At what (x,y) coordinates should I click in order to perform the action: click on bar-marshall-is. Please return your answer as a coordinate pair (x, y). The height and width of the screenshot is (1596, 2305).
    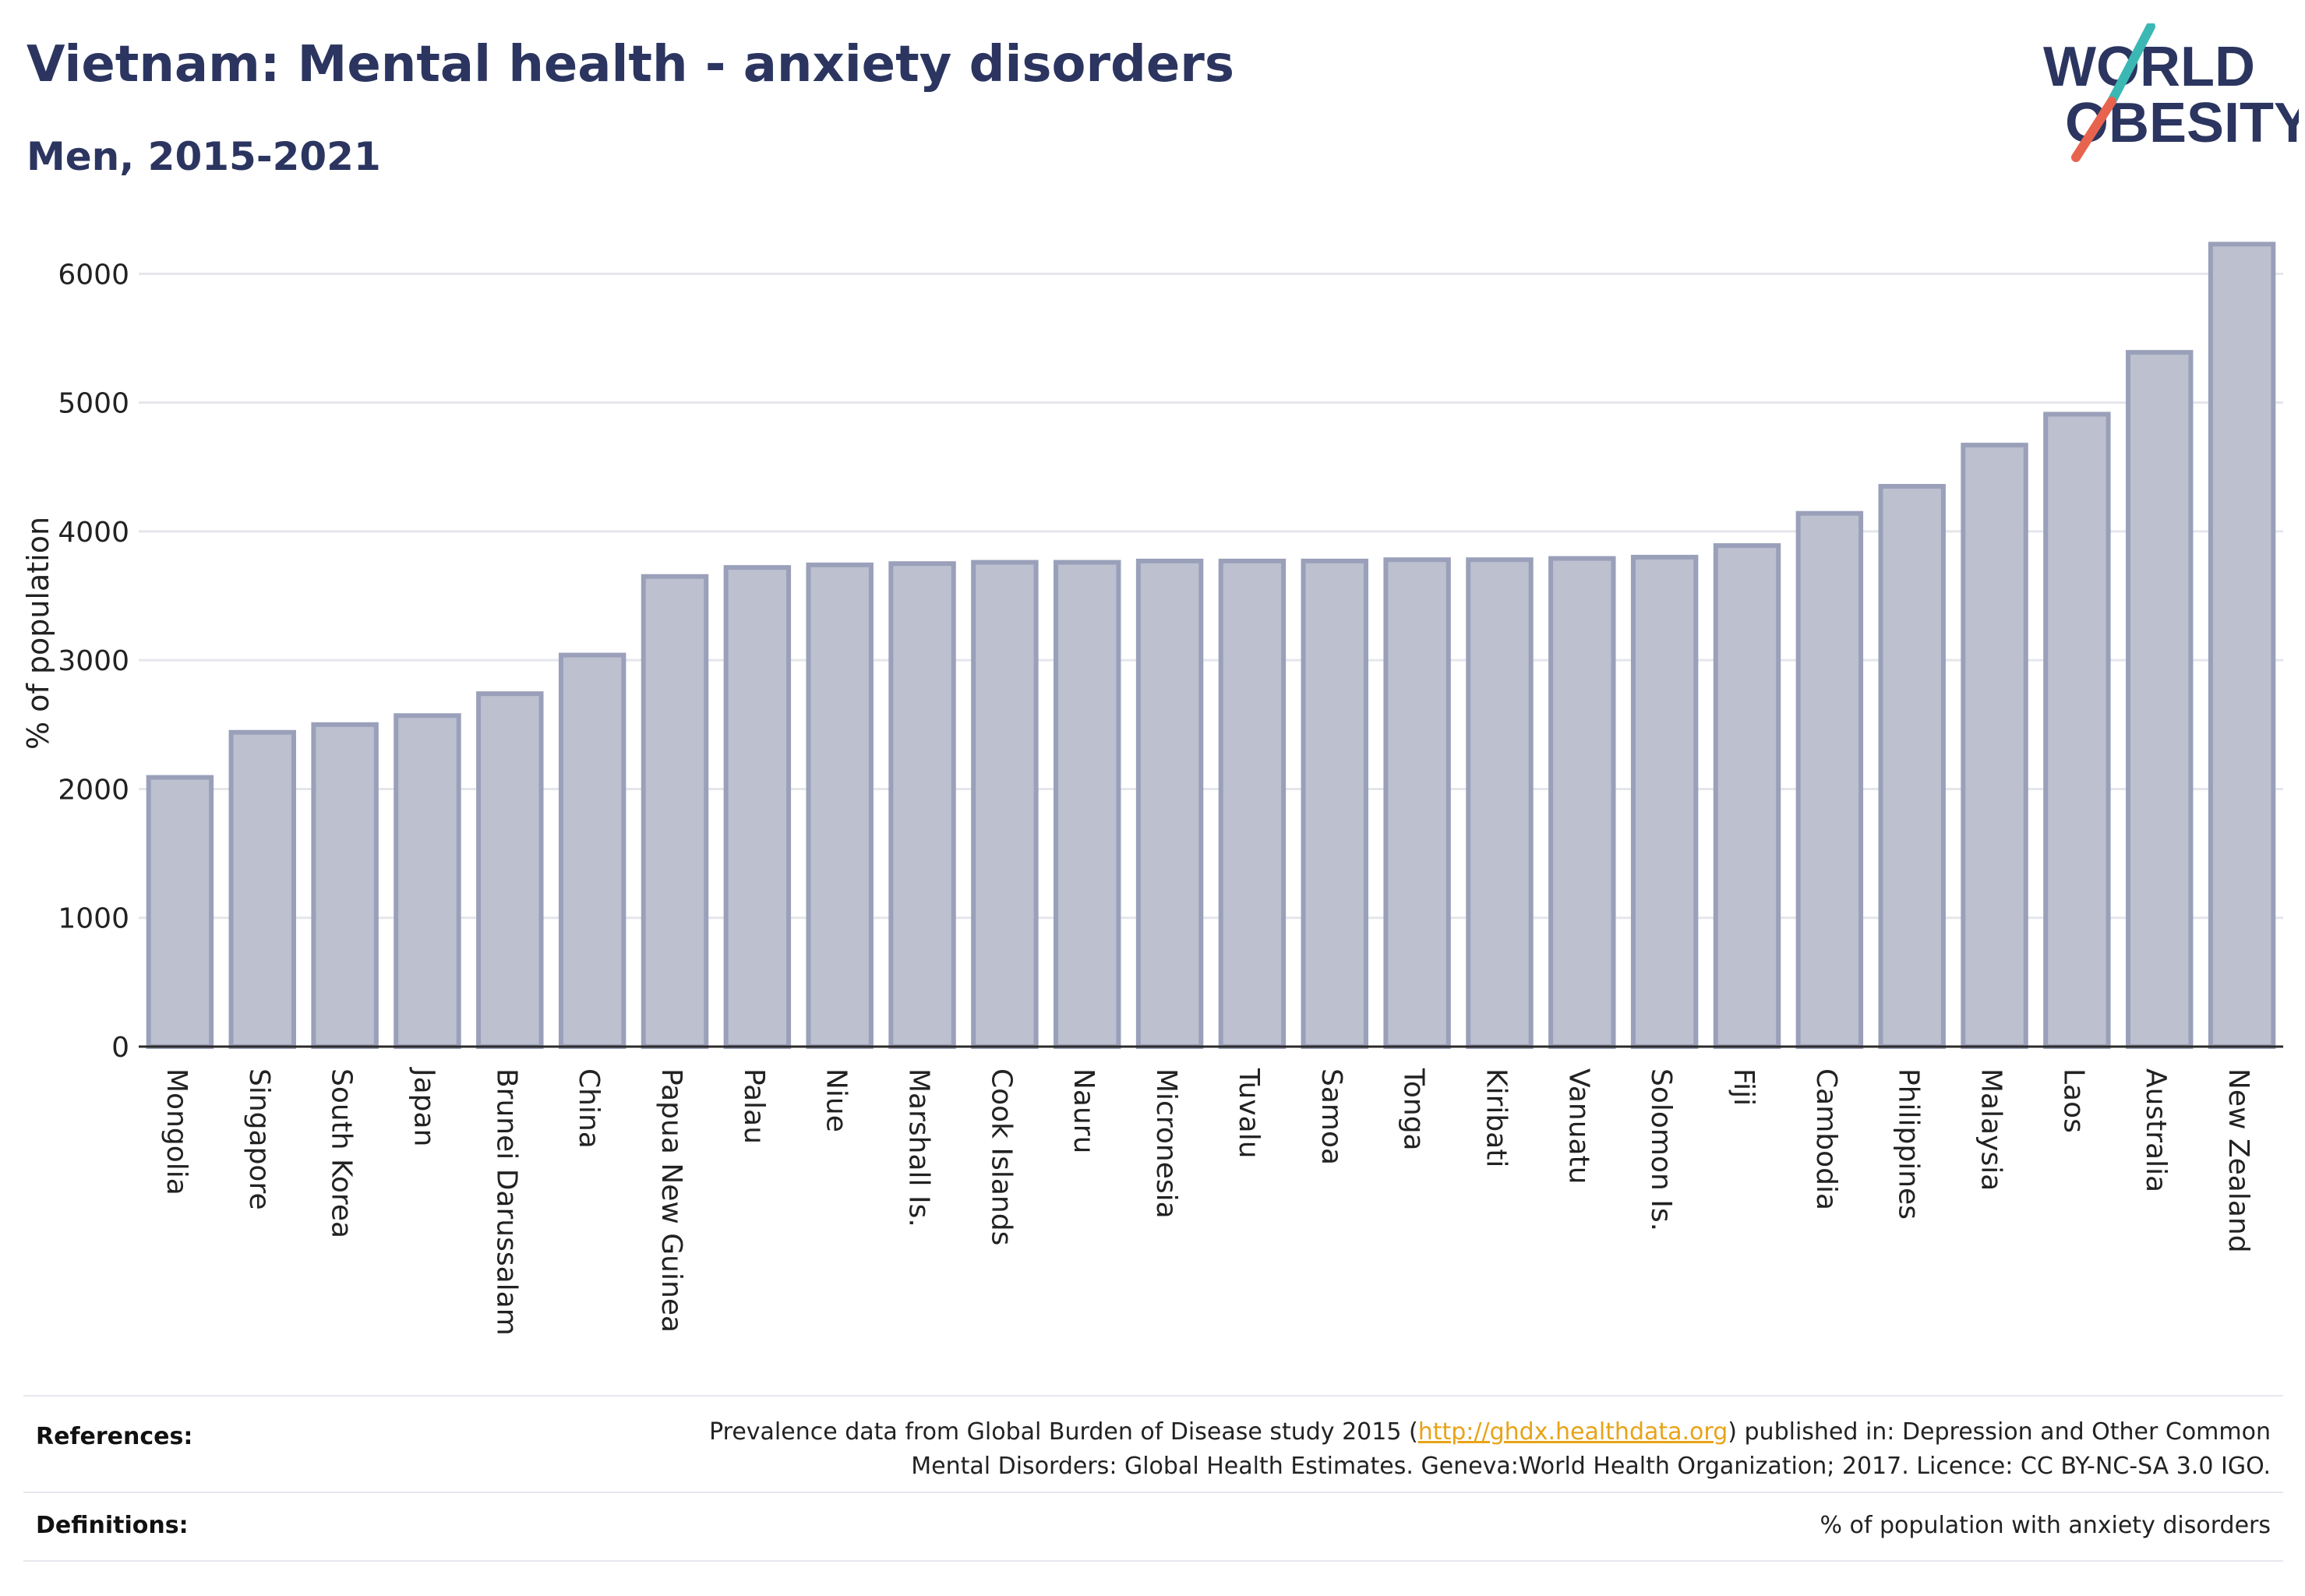
    Looking at the image, I should click on (922, 805).